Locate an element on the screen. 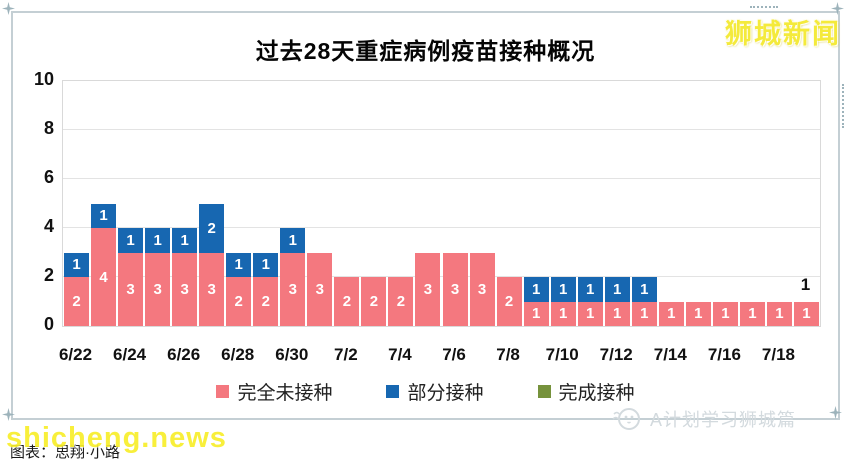 This screenshot has height=462, width=851. x-tick-label: 7/12 is located at coordinates (616, 354).